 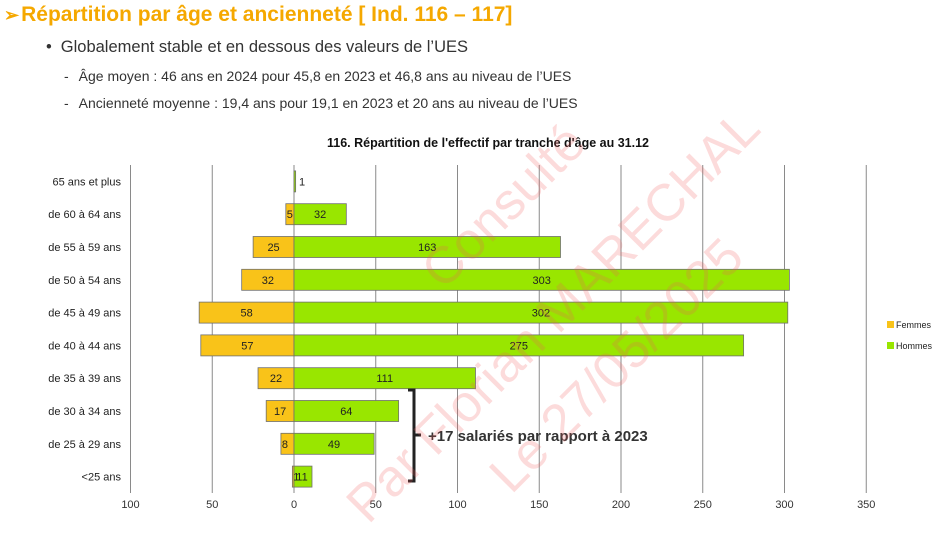 What do you see at coordinates (268, 281) in the screenshot?
I see `data-label-femmes: 32` at bounding box center [268, 281].